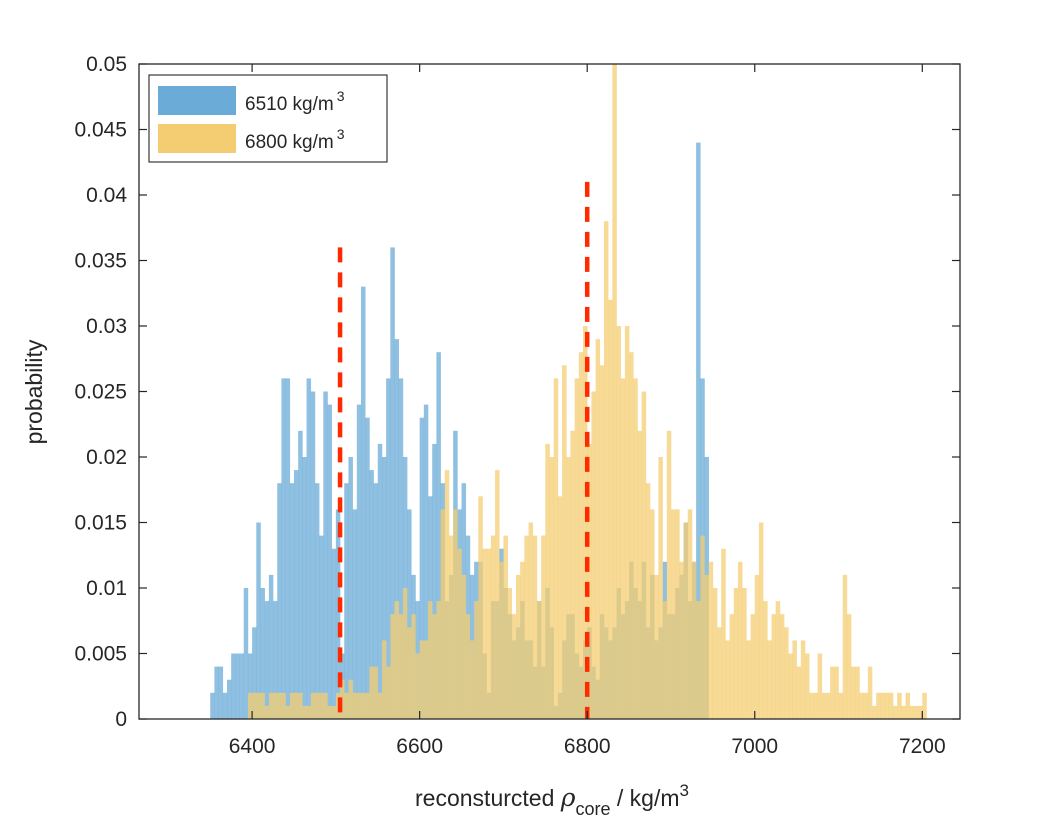  Describe the element at coordinates (289, 142) in the screenshot. I see `legend-label-6800-name: 6800 kg/m` at that location.